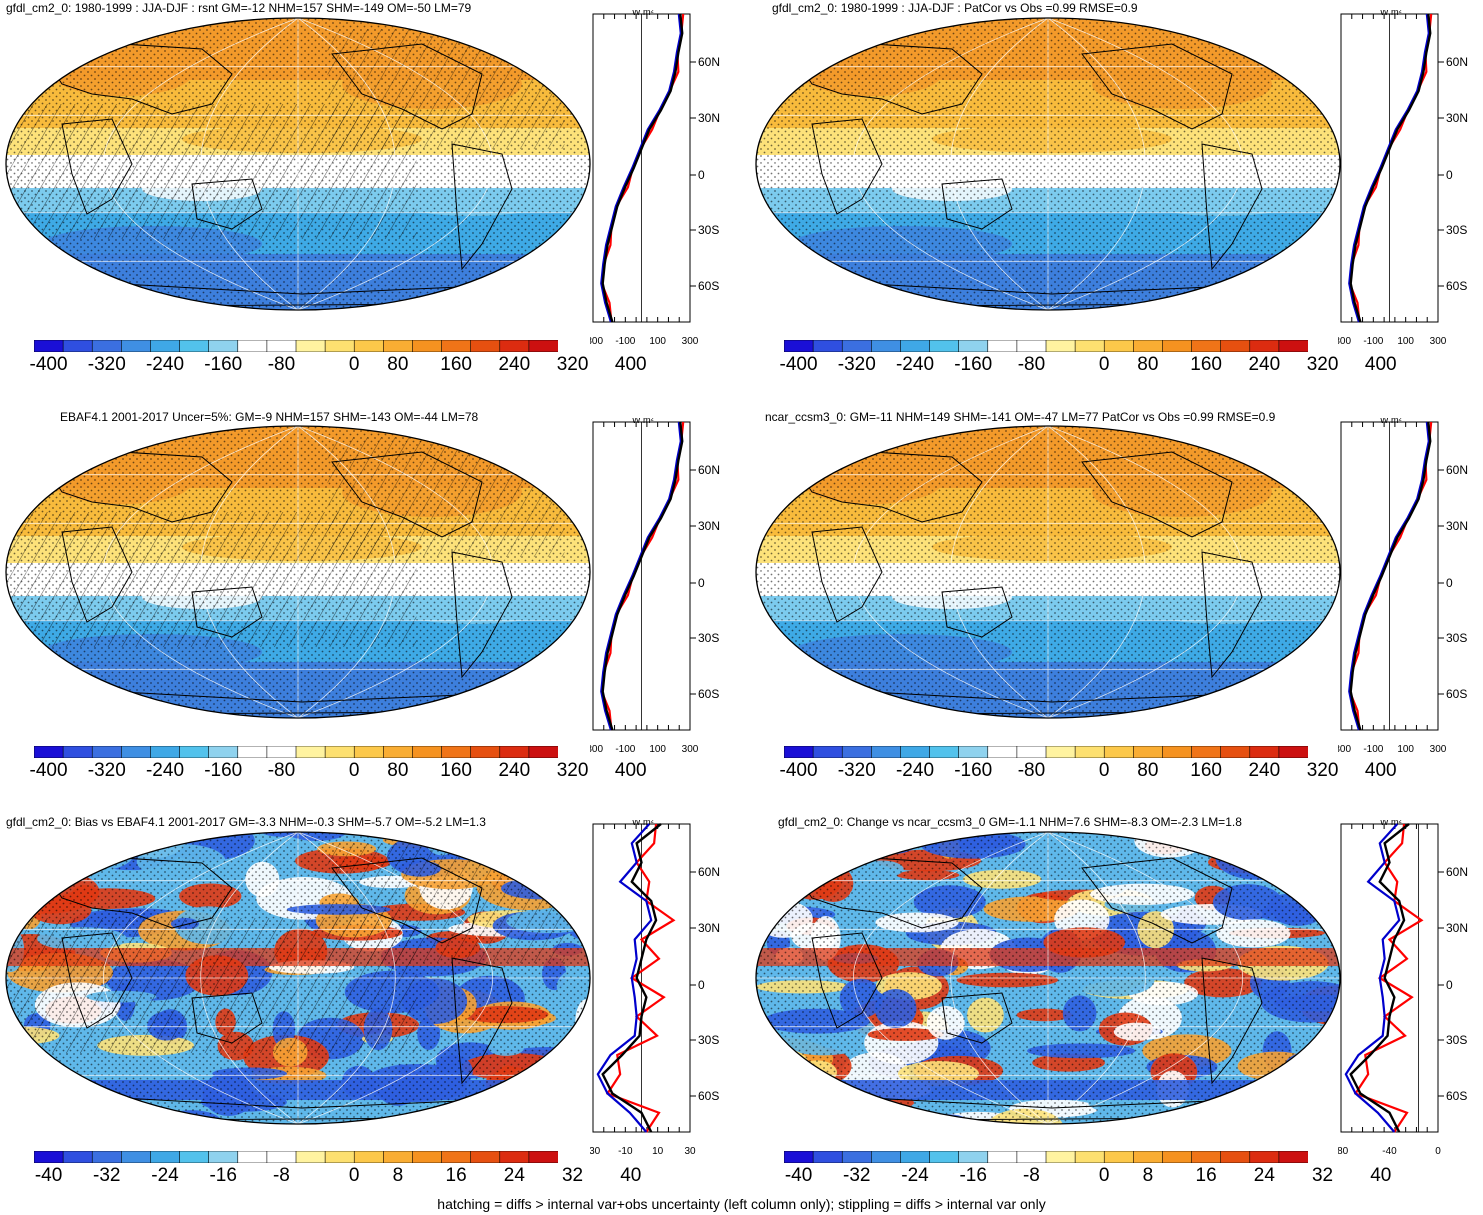  What do you see at coordinates (1403, 178) in the screenshot?
I see `zonal-profile-2: 60N 30N 0 30S 60S W m² -300 -100 100 300` at bounding box center [1403, 178].